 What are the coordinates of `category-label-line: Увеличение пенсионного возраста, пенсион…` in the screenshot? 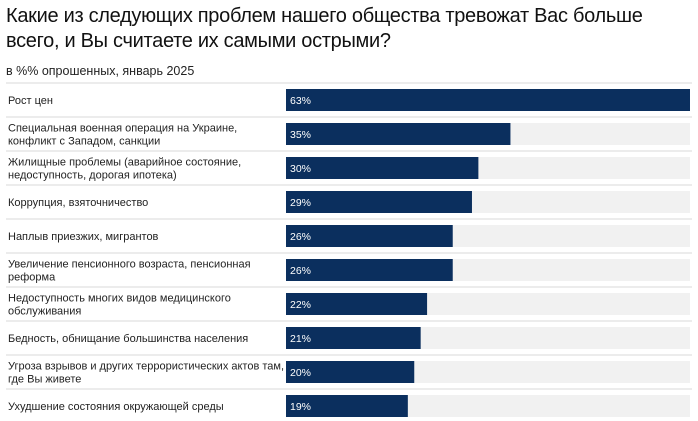 It's located at (129, 265).